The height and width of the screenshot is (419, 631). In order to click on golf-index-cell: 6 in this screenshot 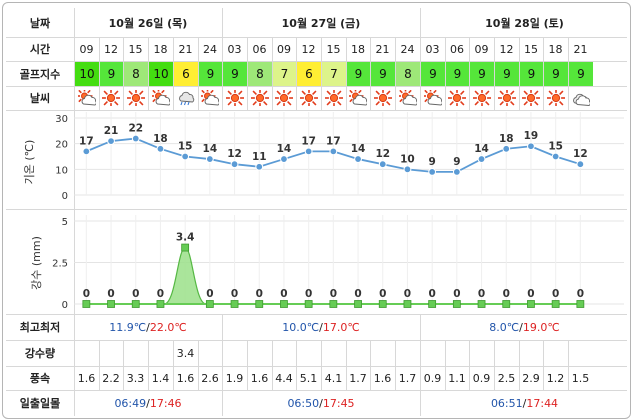, I will do `click(186, 74)`.